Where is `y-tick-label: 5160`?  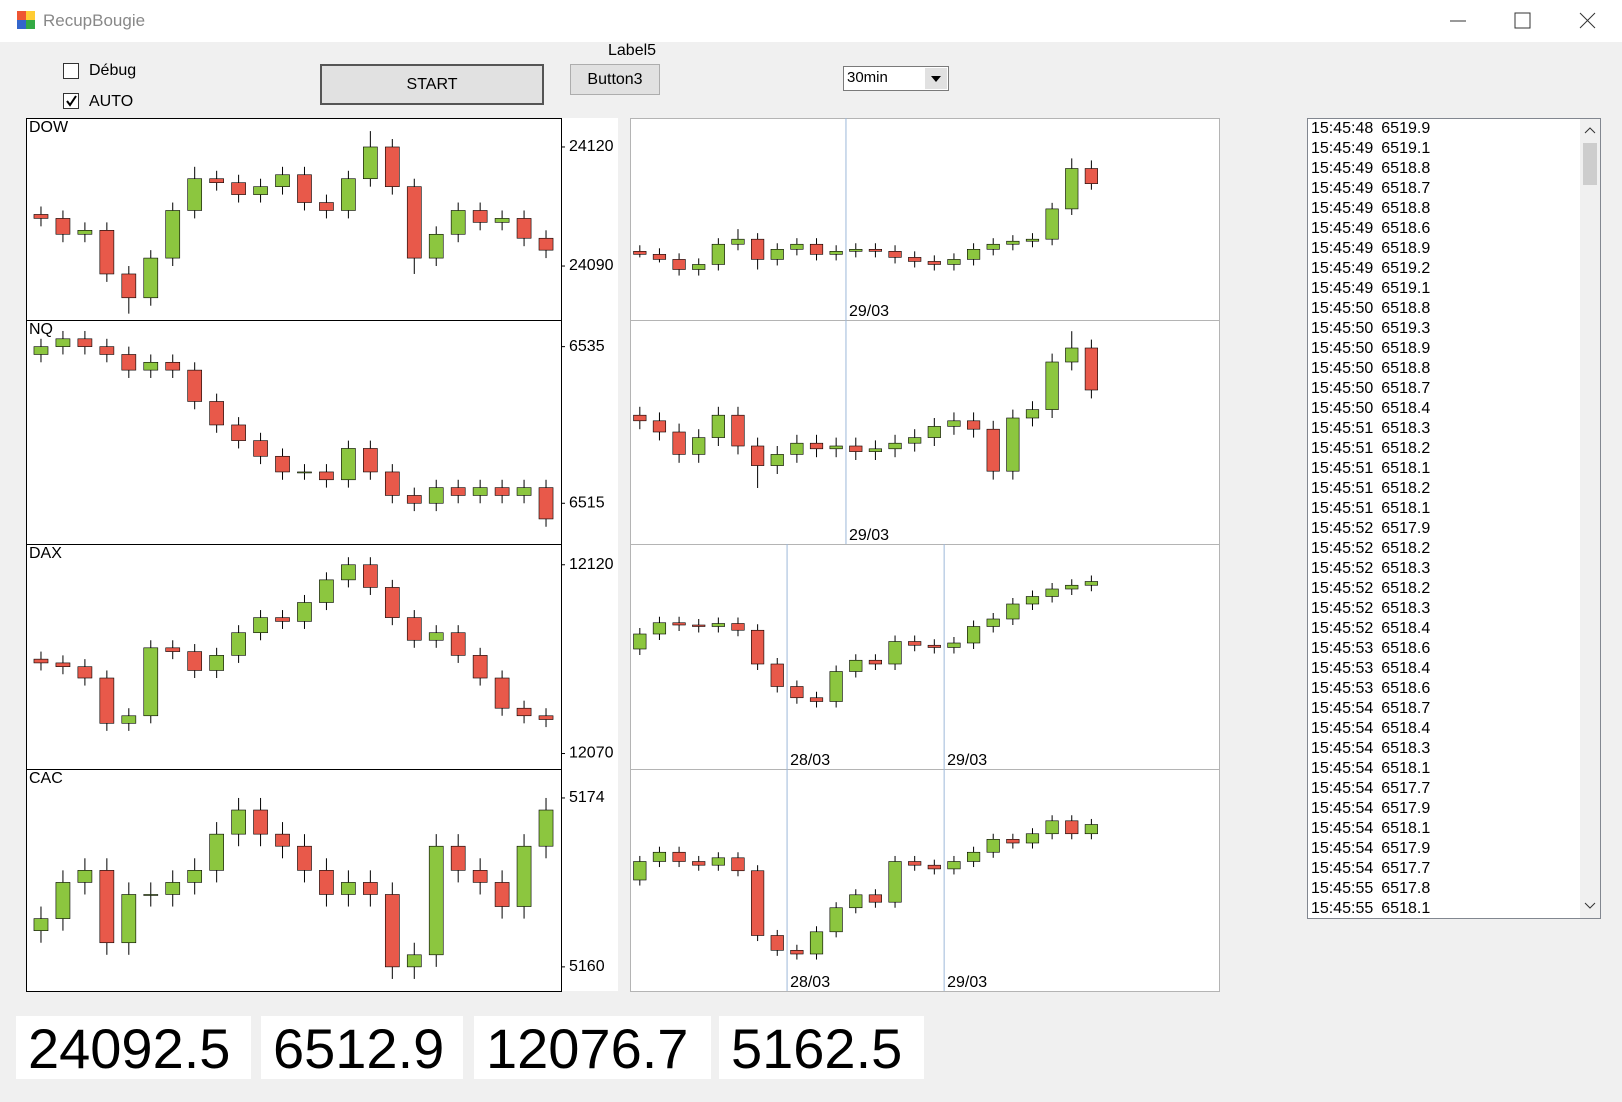 y-tick-label: 5160 is located at coordinates (587, 966).